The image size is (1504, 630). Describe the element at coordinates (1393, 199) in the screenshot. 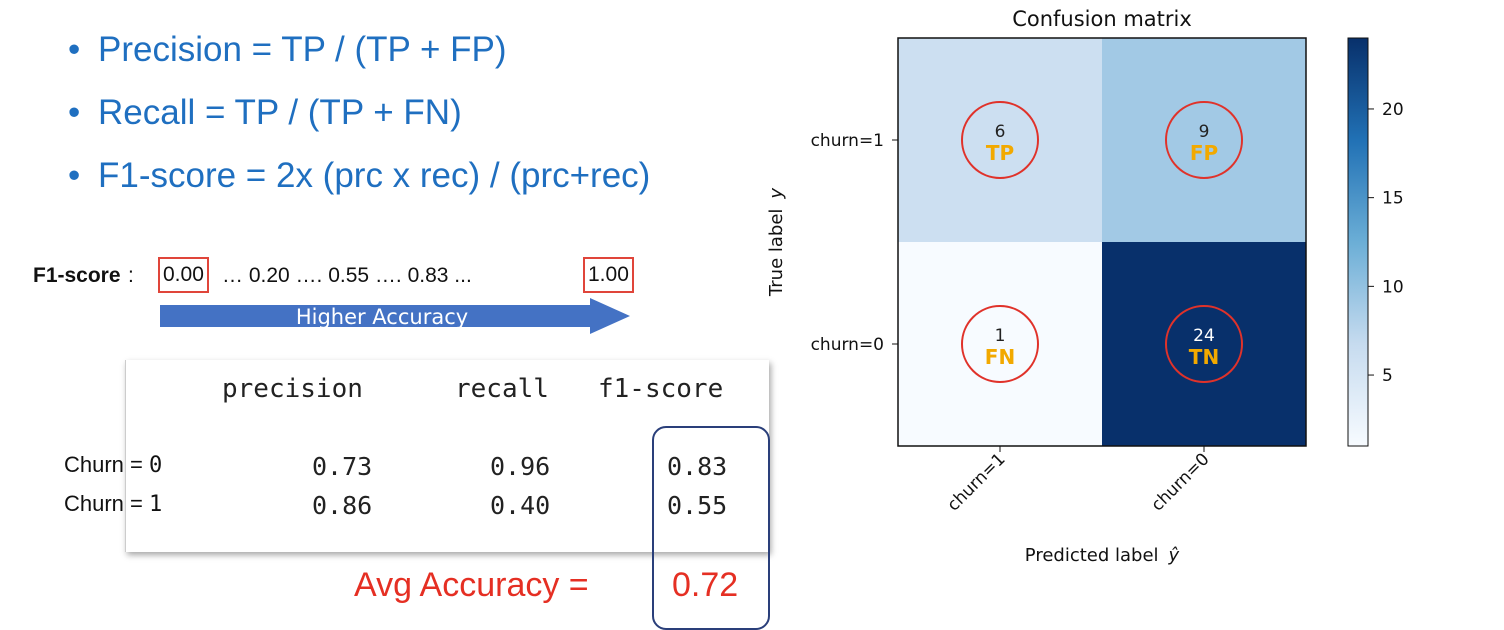

I see `colorbar-tick-label: 15` at that location.